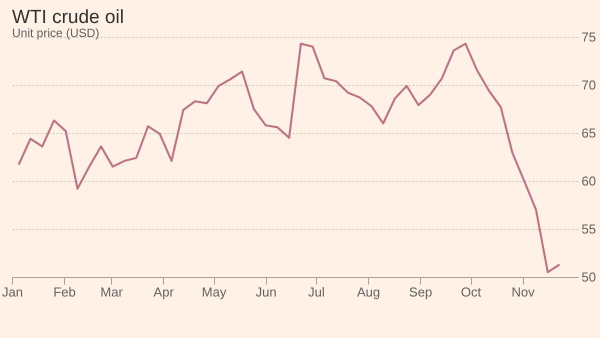 Image resolution: width=600 pixels, height=338 pixels. Describe the element at coordinates (524, 292) in the screenshot. I see `x-tick-label: Nov` at that location.